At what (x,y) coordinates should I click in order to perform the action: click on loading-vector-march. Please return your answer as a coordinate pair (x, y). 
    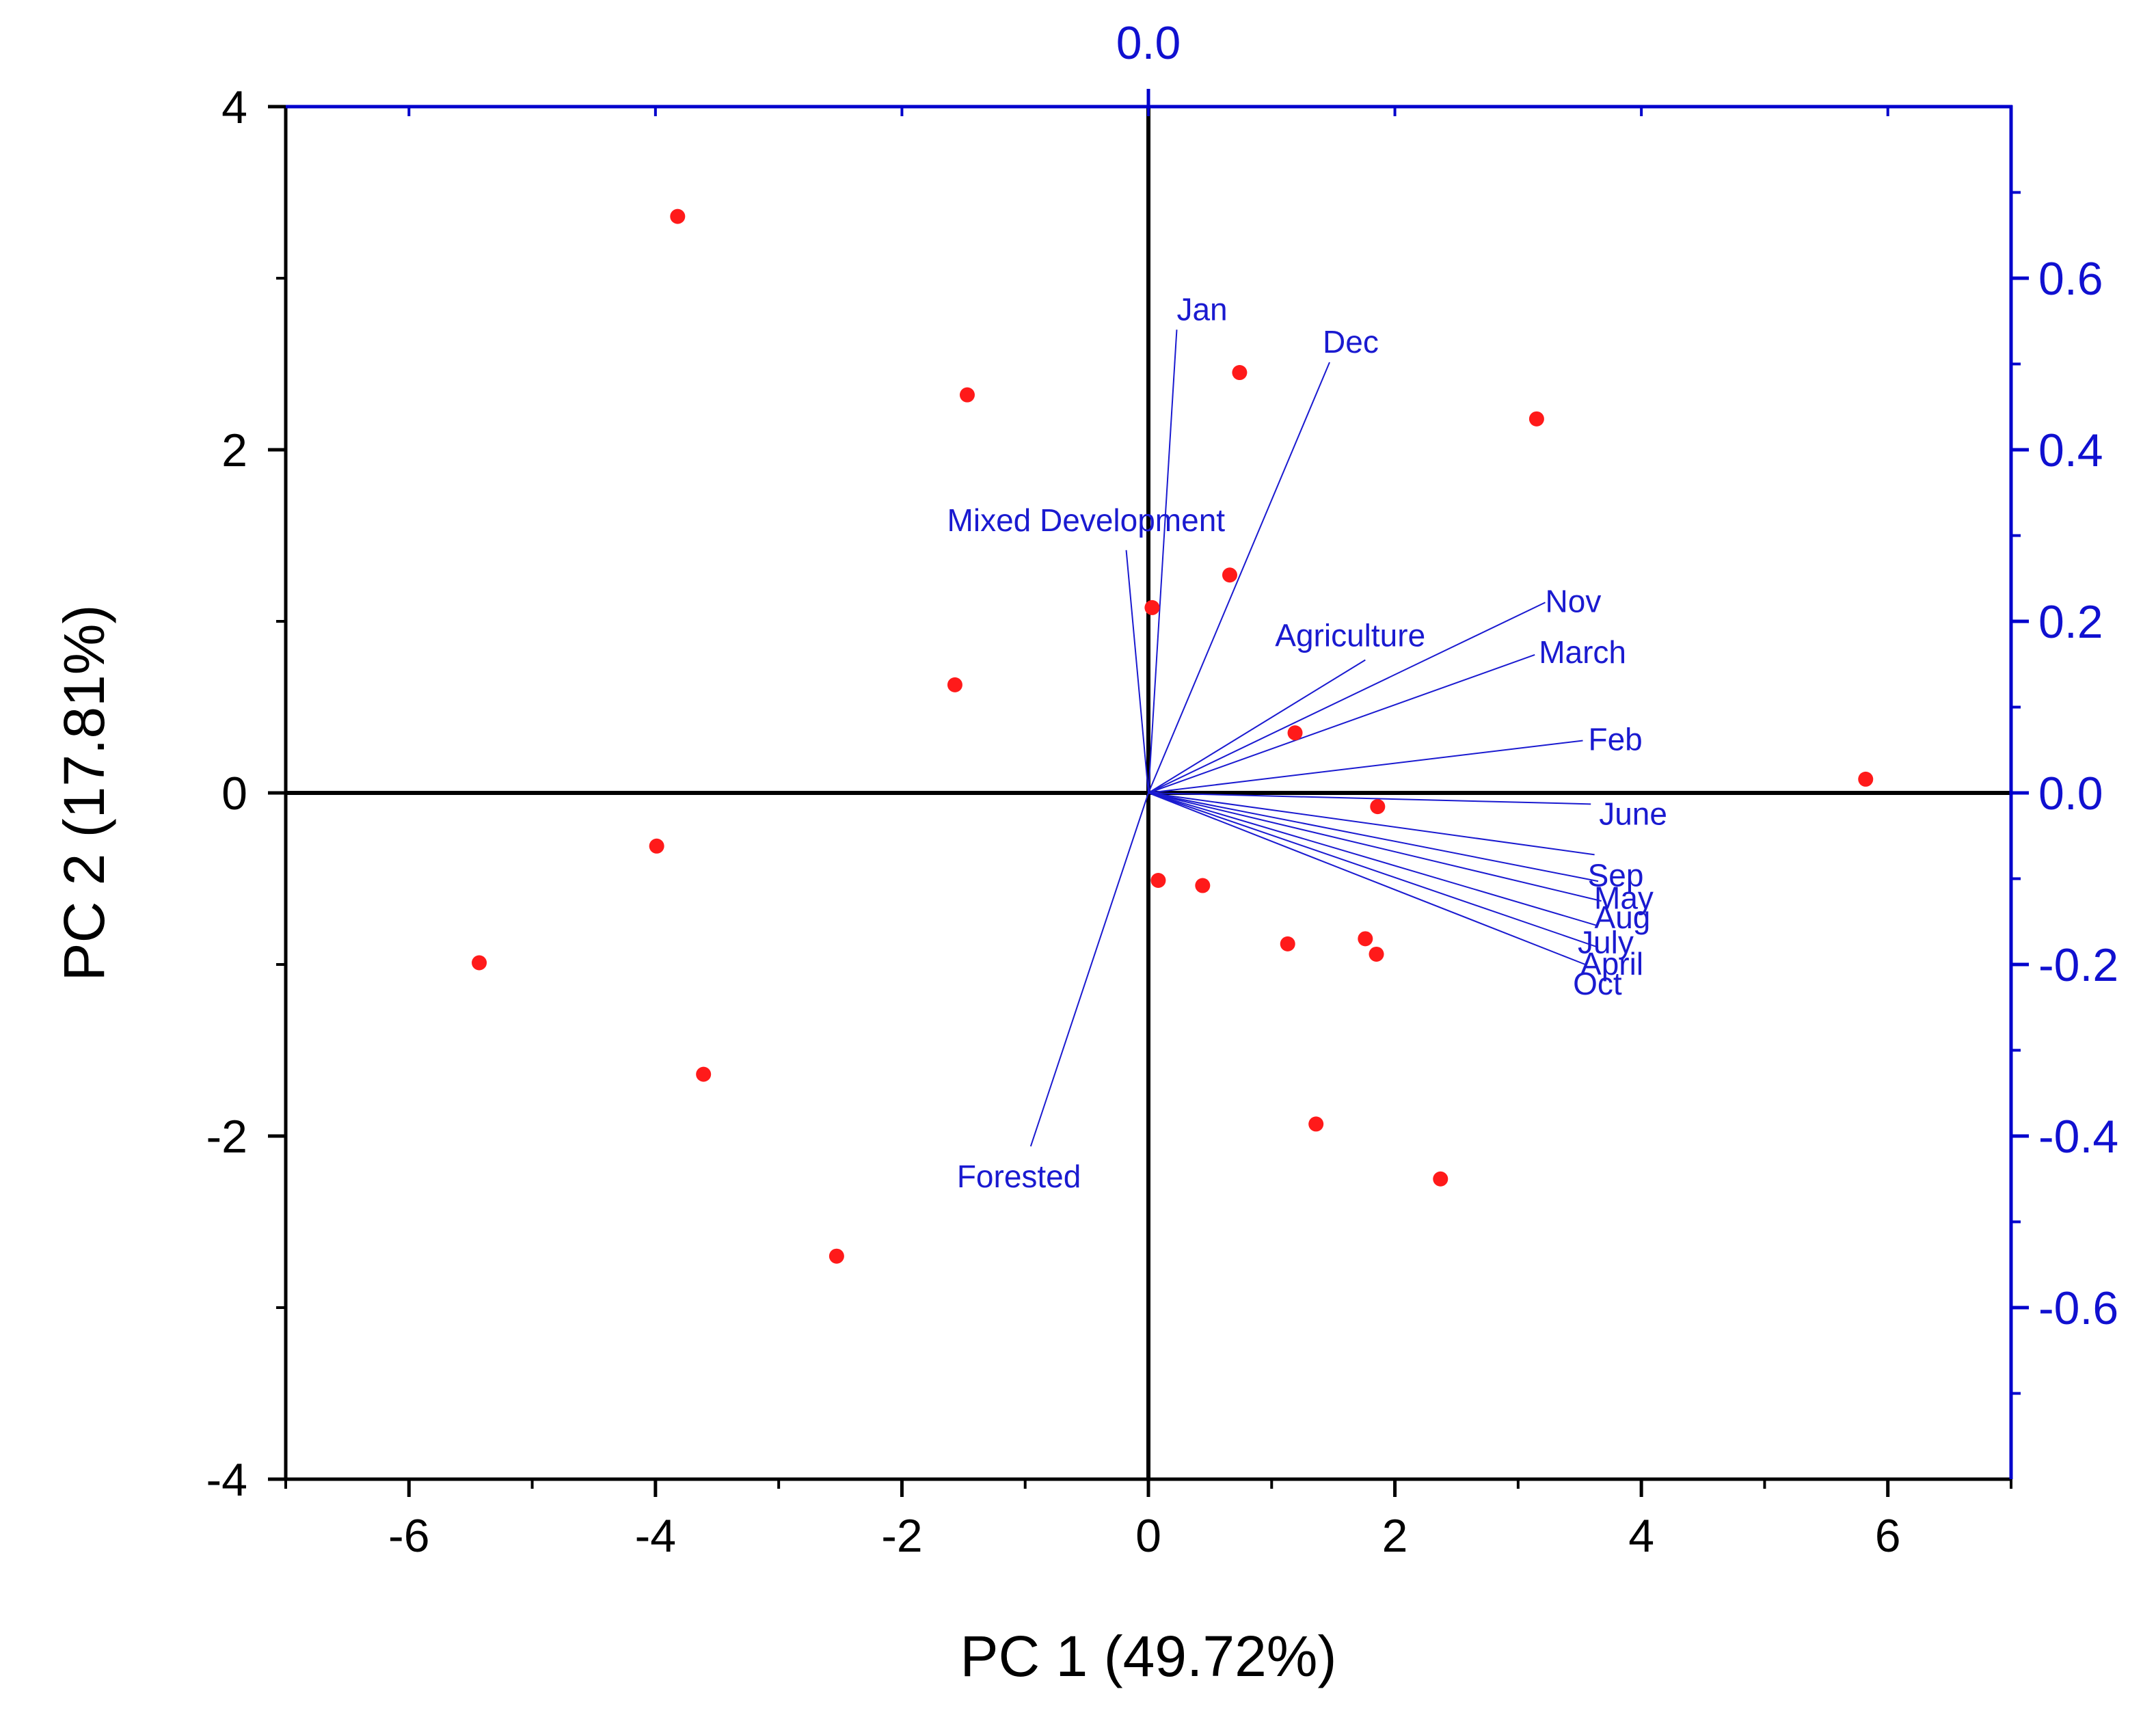
    Looking at the image, I should click on (1341, 724).